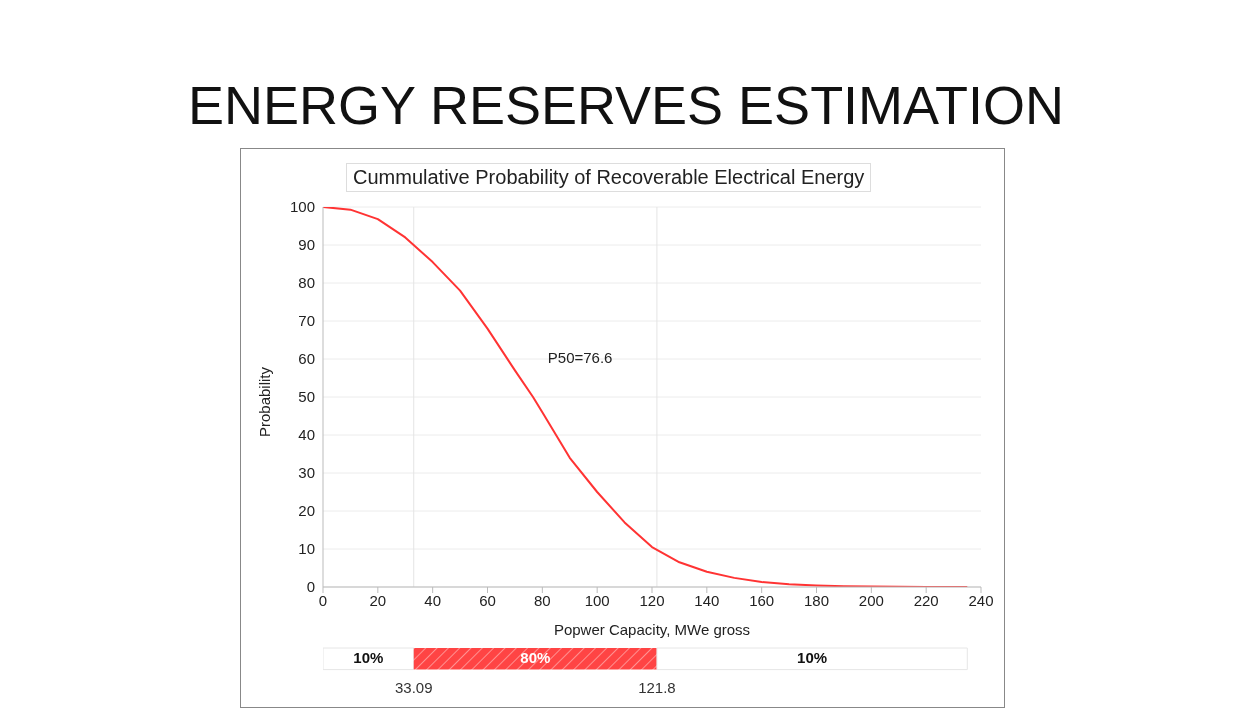 The width and height of the screenshot is (1252, 719). Describe the element at coordinates (657, 687) in the screenshot. I see `text: 121.8` at that location.